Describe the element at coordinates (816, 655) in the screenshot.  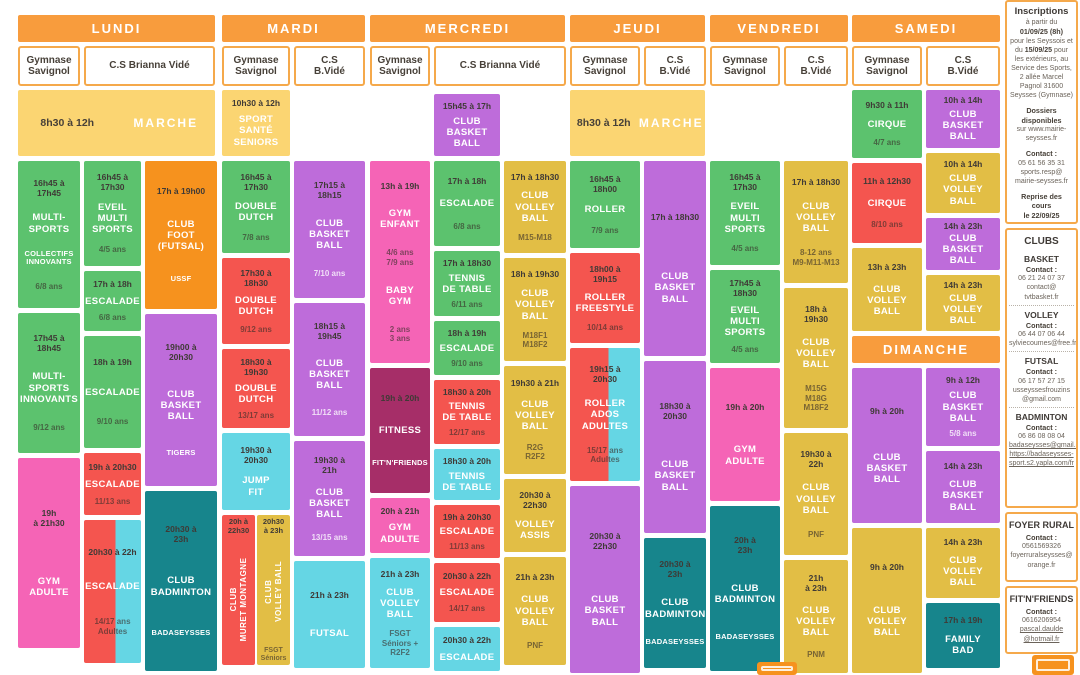
I see `age-group-label: PNM` at that location.